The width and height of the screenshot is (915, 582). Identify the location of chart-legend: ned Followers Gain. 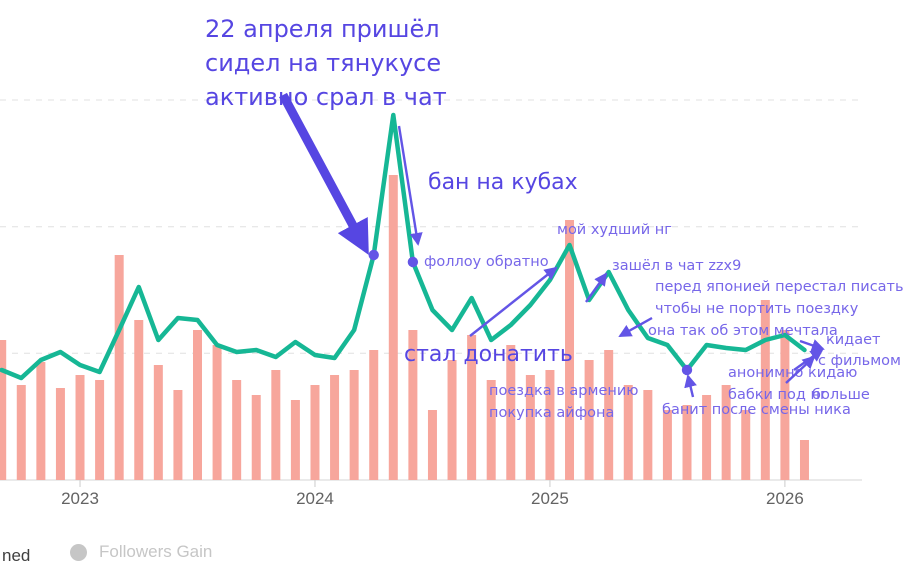
(457, 557).